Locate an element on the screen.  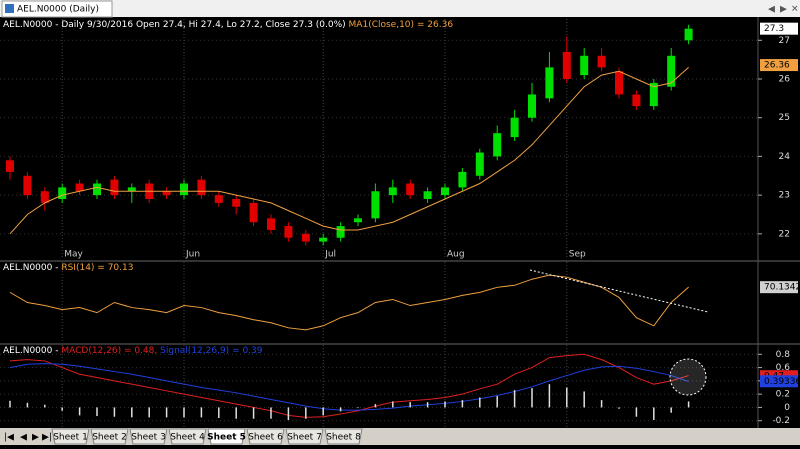
legend-entry: RSI(14) = 70.13 is located at coordinates (97, 268).